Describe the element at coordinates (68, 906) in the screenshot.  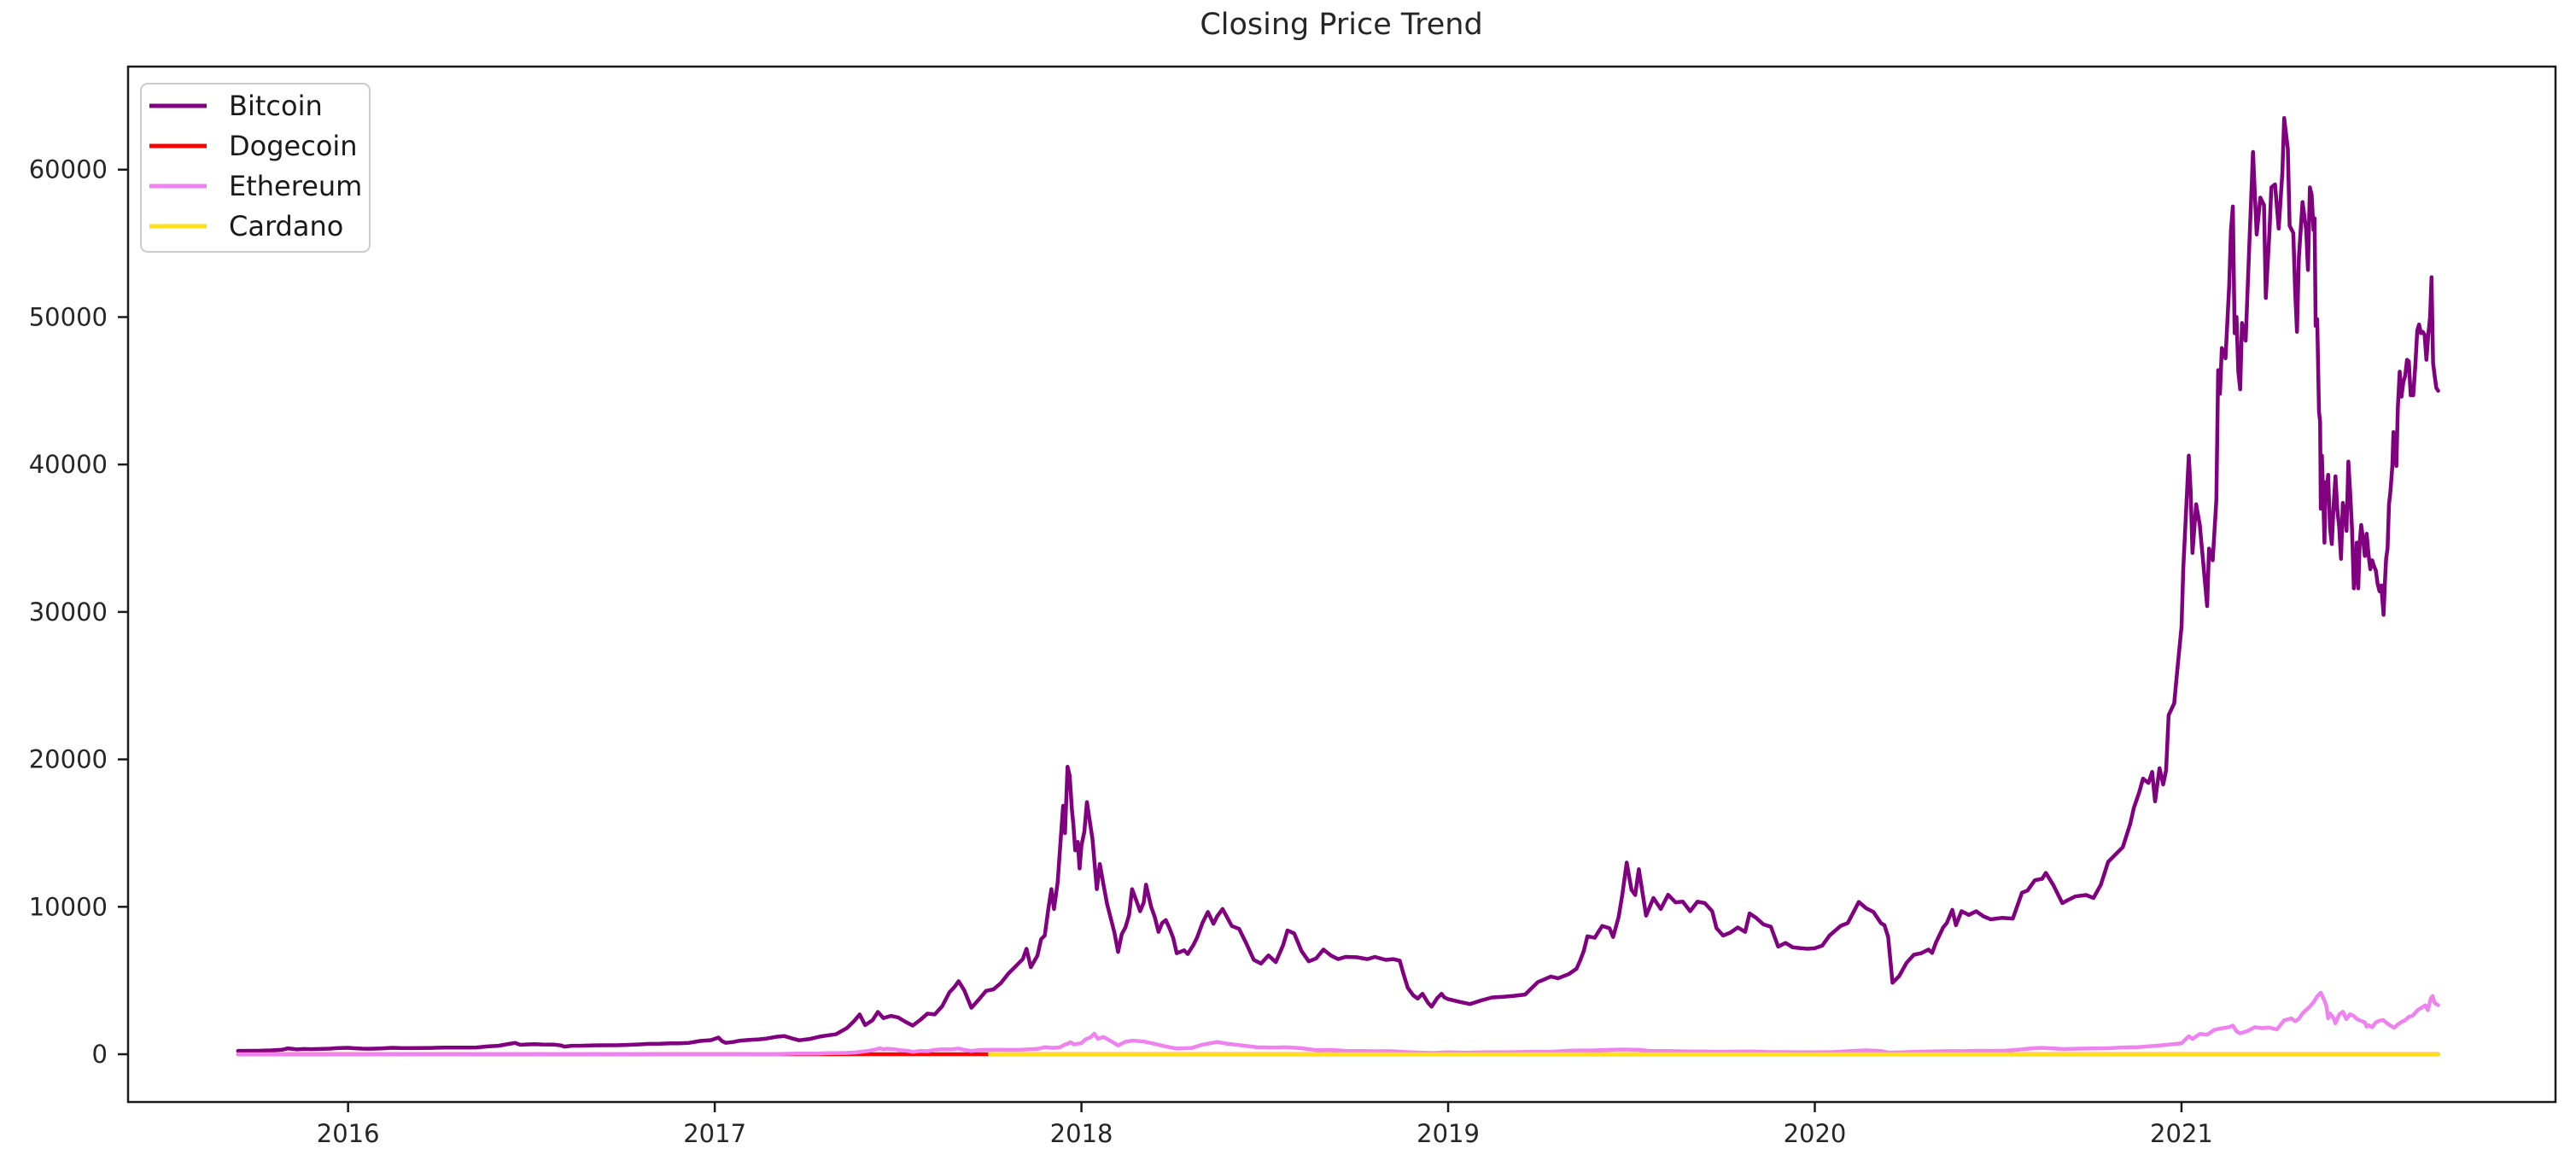
I see `y-tick-label-10000: 10000` at that location.